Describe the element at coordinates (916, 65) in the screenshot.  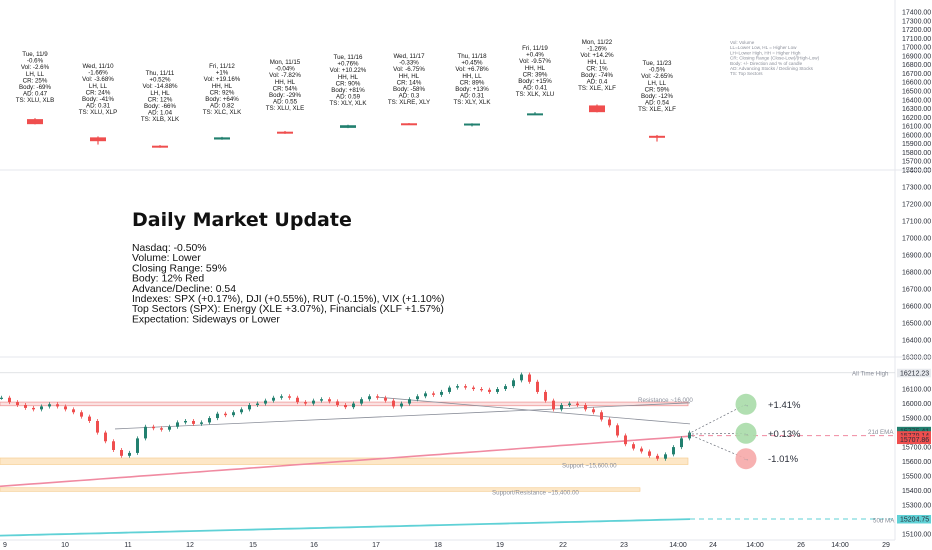
I see `top-axis-tick-label: 16800.00` at that location.